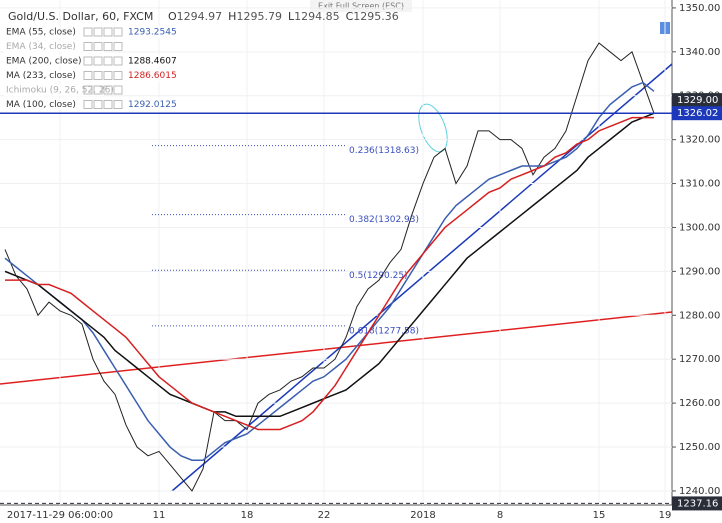 The height and width of the screenshot is (523, 722). What do you see at coordinates (384, 220) in the screenshot?
I see `fib-label: 0.382(1302.93)` at bounding box center [384, 220].